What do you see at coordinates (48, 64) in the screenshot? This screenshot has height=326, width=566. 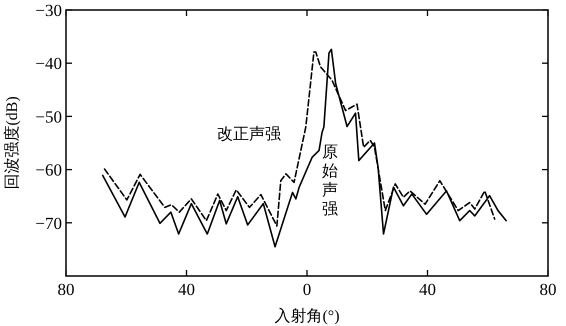 I see `y-tick-label: −40` at bounding box center [48, 64].